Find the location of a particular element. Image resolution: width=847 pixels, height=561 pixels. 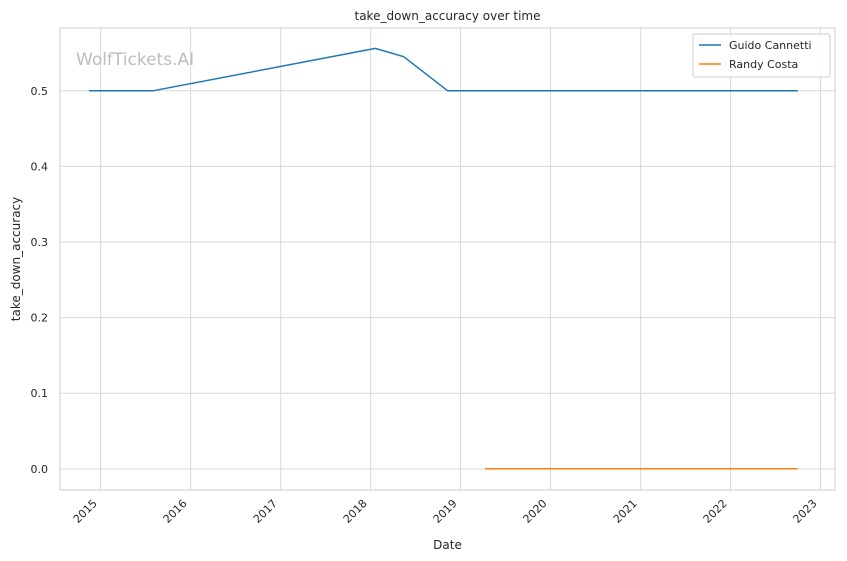

x-tick-label: 2018 is located at coordinates (355, 511).